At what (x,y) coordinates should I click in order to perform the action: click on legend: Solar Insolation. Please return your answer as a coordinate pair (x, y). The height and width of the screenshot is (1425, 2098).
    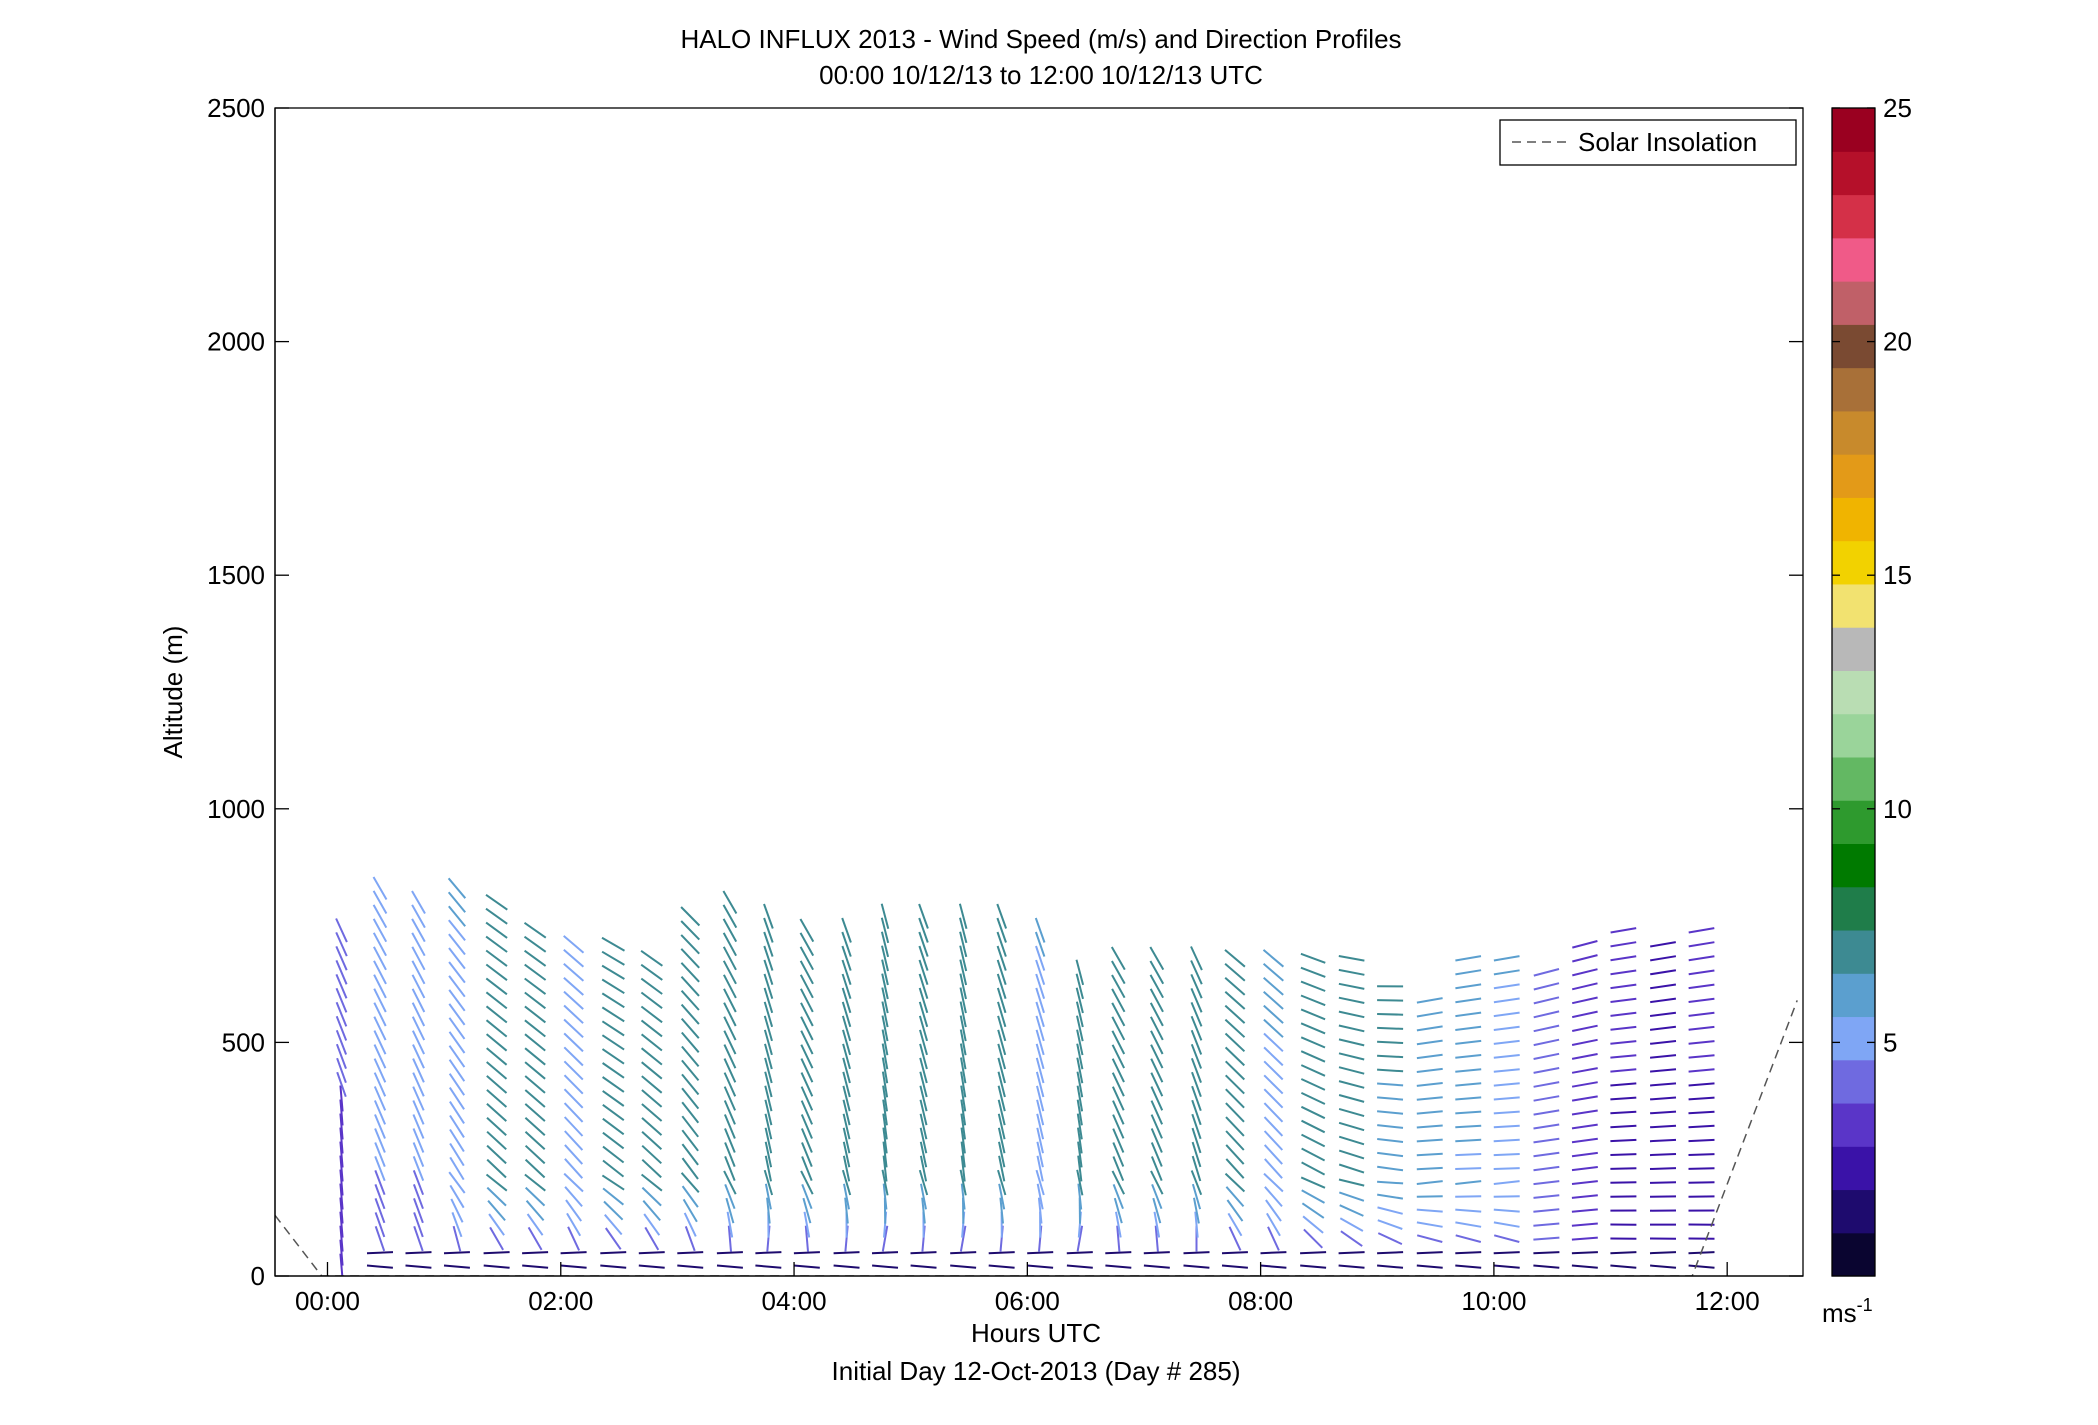
    Looking at the image, I should click on (1648, 142).